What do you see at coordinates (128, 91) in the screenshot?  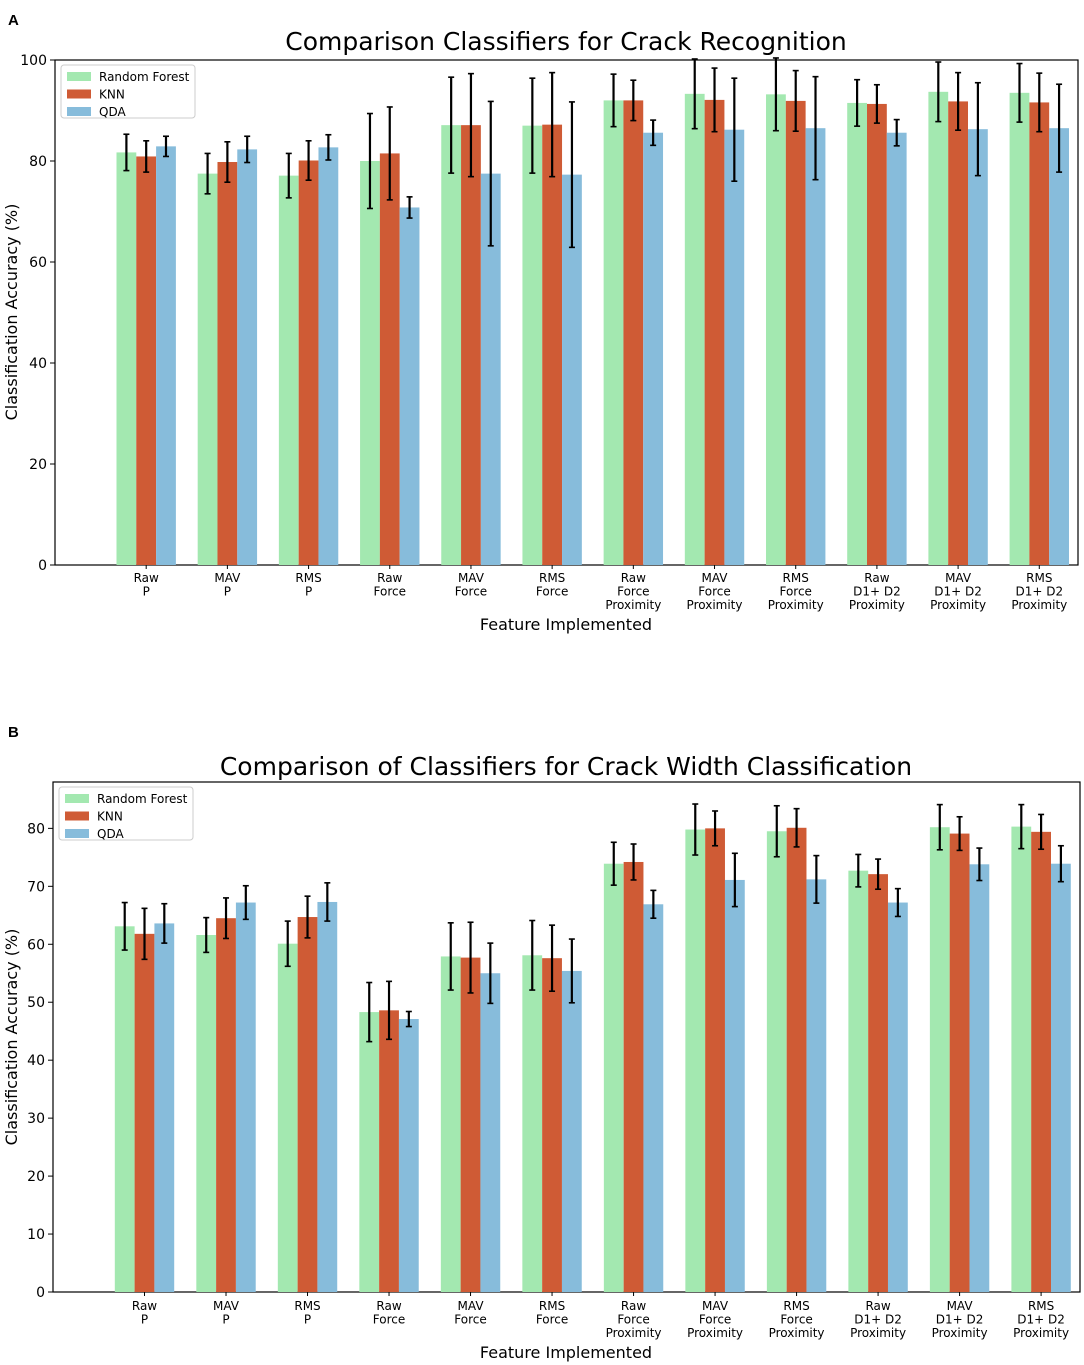 I see `legend: Random Forest KNN QDA` at bounding box center [128, 91].